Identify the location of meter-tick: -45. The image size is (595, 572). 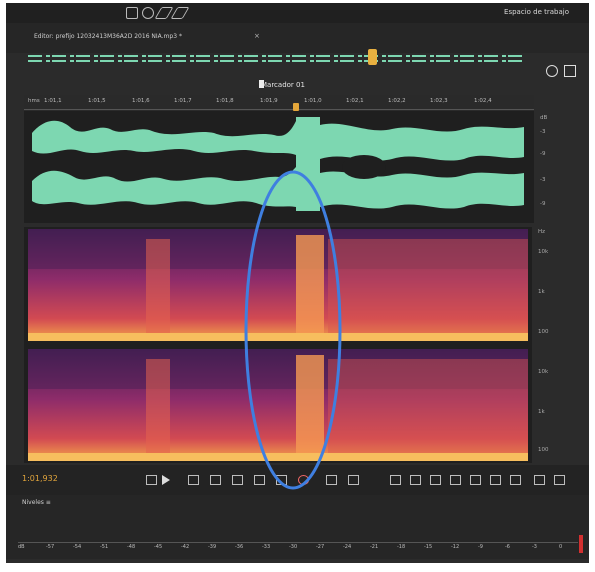
(158, 547).